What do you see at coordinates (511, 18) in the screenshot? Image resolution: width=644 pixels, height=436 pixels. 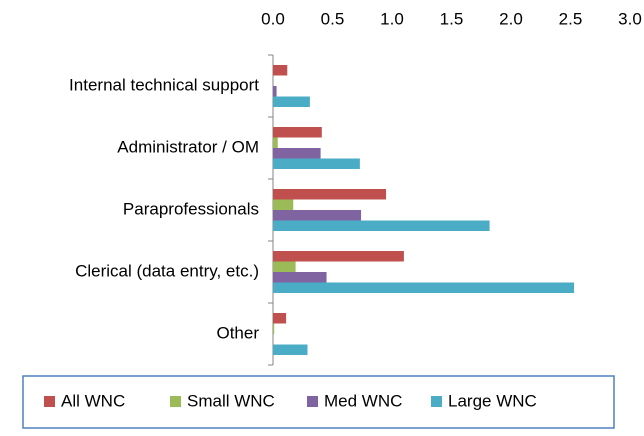 I see `x-tick-label: 2.0` at bounding box center [511, 18].